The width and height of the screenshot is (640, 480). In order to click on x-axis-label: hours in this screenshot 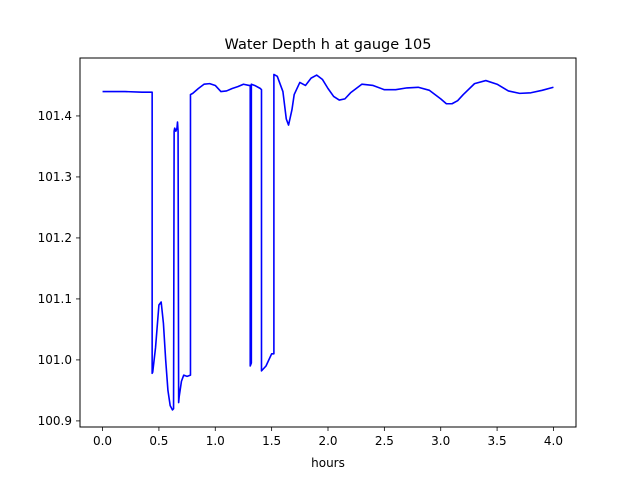, I will do `click(328, 463)`.